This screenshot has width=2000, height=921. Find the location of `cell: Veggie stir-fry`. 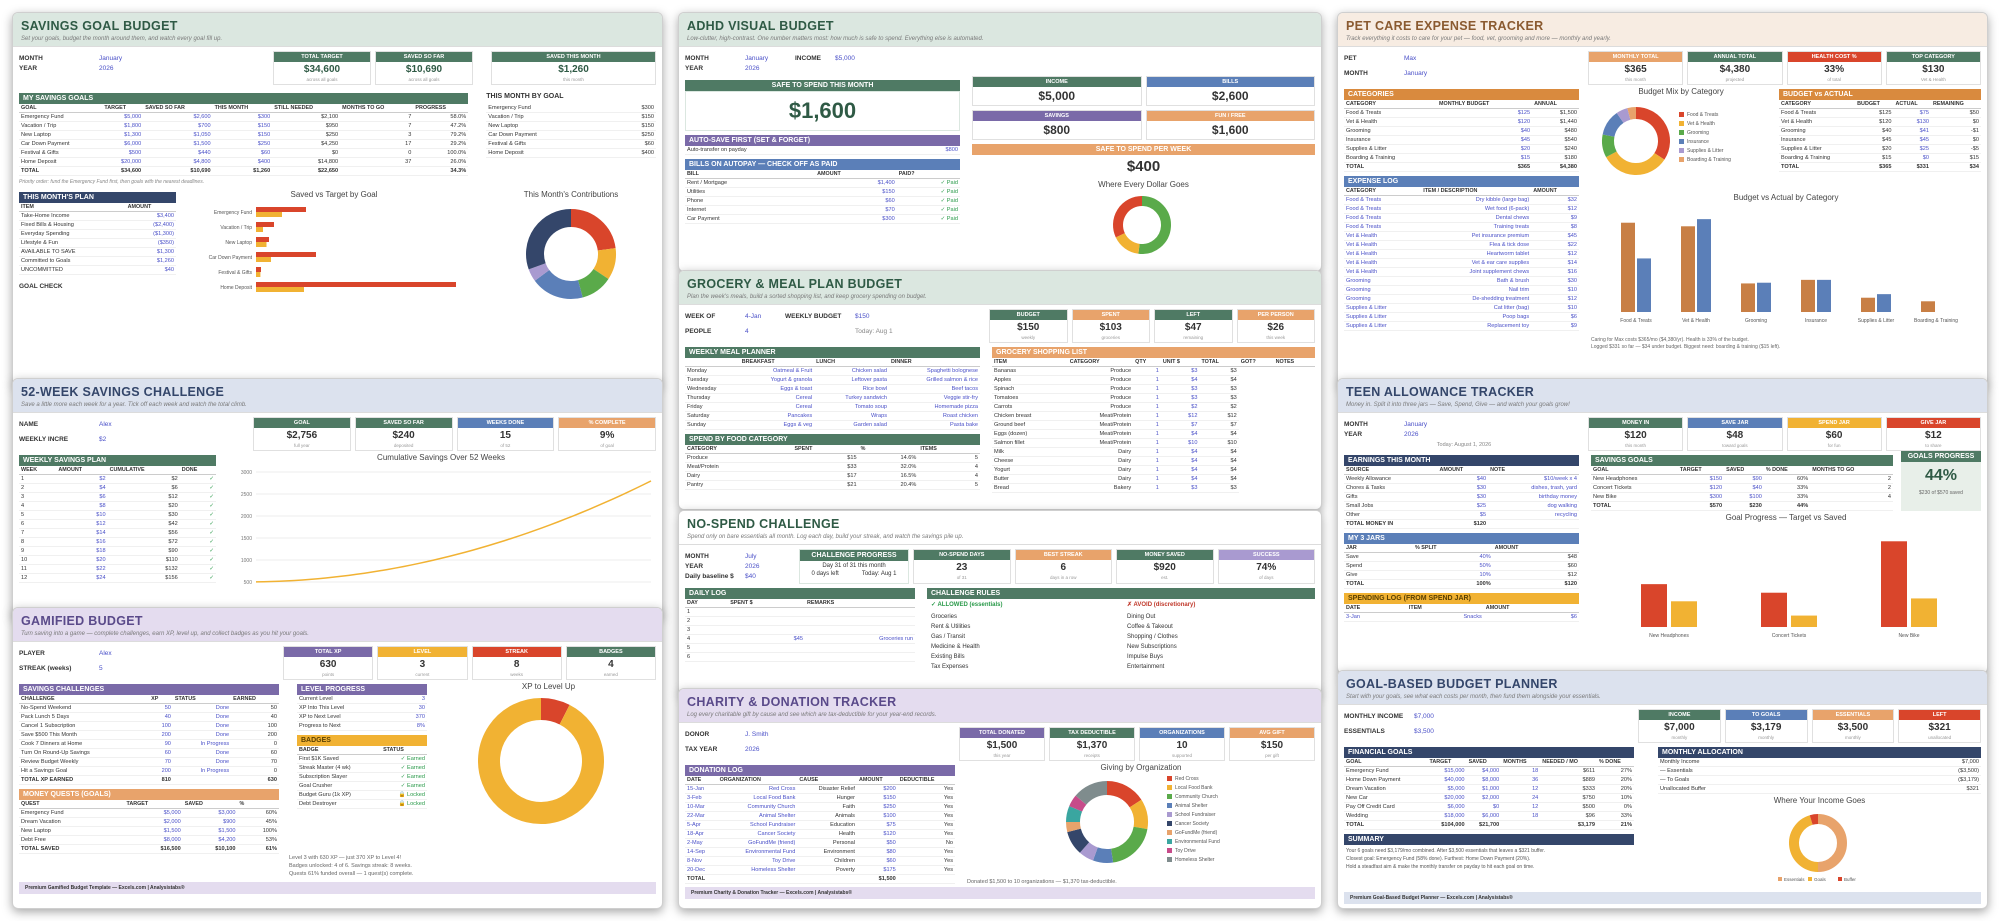

cell: Veggie stir-fry is located at coordinates (934, 398).